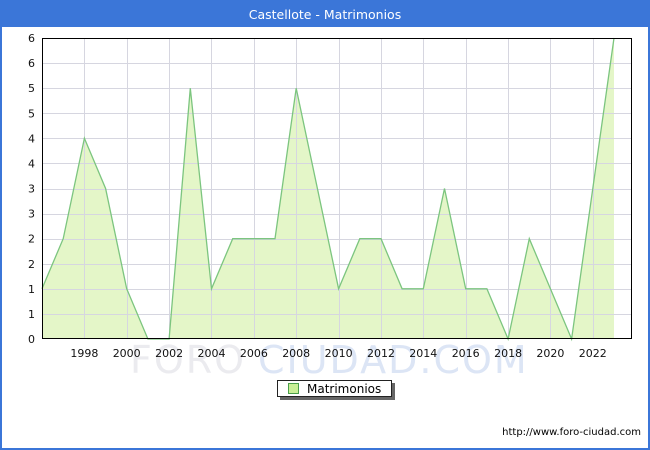  I want to click on svg-text: 0, so click(31, 339).